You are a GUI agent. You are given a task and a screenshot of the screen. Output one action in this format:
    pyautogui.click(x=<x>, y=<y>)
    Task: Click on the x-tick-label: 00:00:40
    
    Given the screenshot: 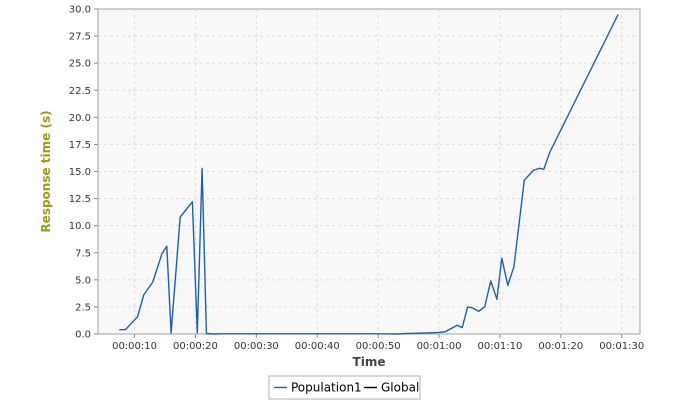 What is the action you would take?
    pyautogui.click(x=317, y=346)
    